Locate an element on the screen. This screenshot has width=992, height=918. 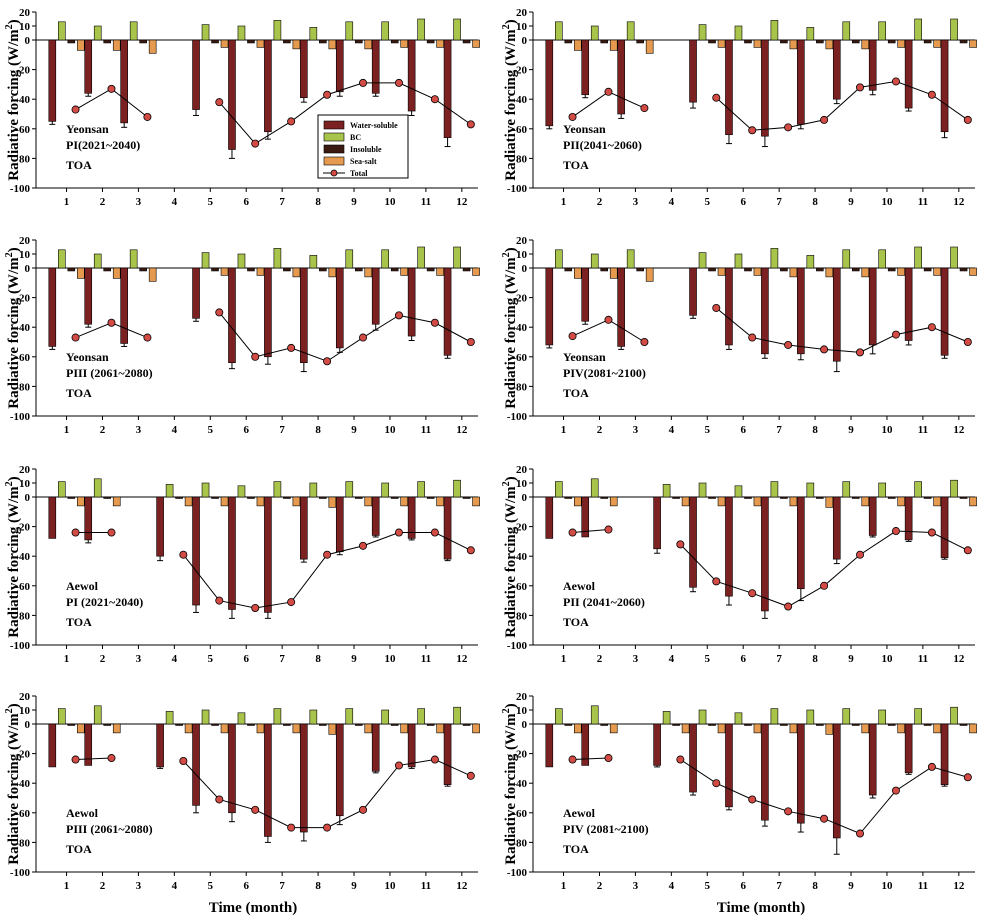
bar-bc-m5 is located at coordinates (702, 32).